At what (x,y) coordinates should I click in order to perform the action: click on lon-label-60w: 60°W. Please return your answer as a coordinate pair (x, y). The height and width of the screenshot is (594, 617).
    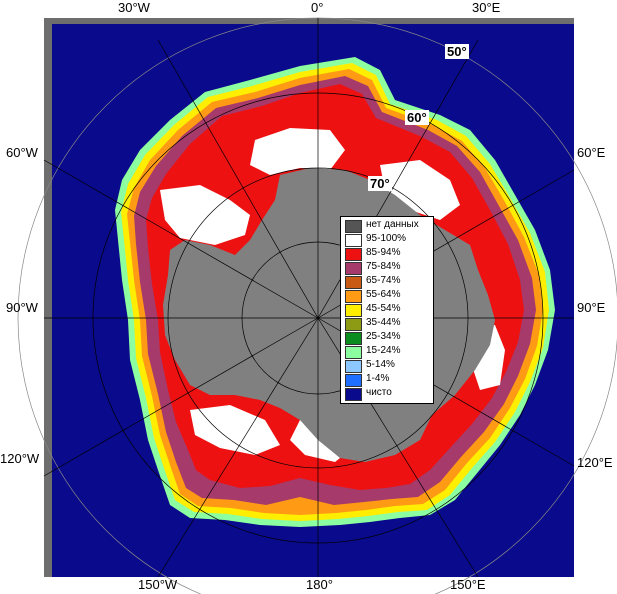
    Looking at the image, I should click on (22, 152).